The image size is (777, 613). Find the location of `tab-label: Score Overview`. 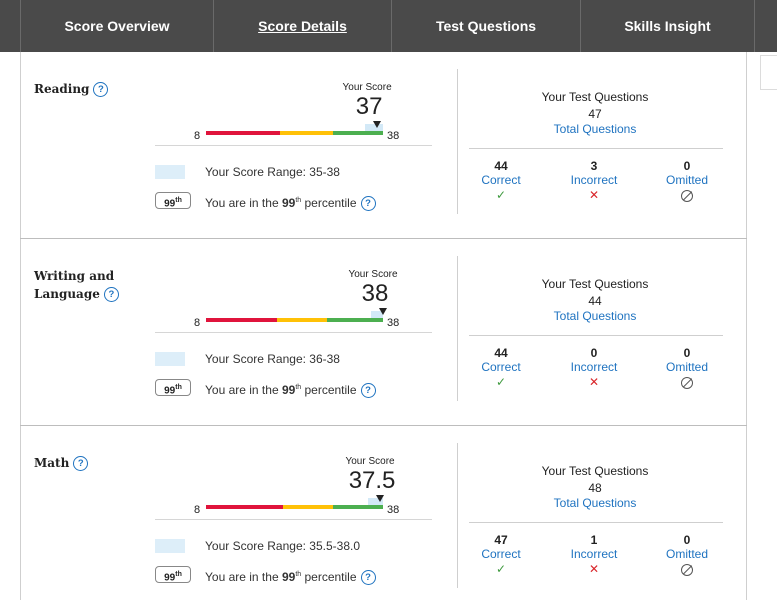

tab-label: Score Overview is located at coordinates (117, 26).